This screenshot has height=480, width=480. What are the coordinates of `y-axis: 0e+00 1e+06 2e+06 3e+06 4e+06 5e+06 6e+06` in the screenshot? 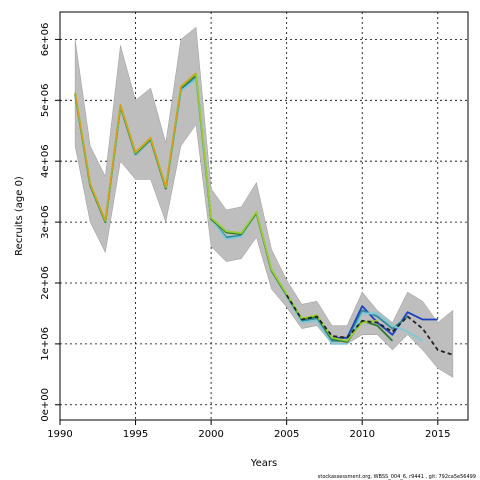 It's located at (50, 222).